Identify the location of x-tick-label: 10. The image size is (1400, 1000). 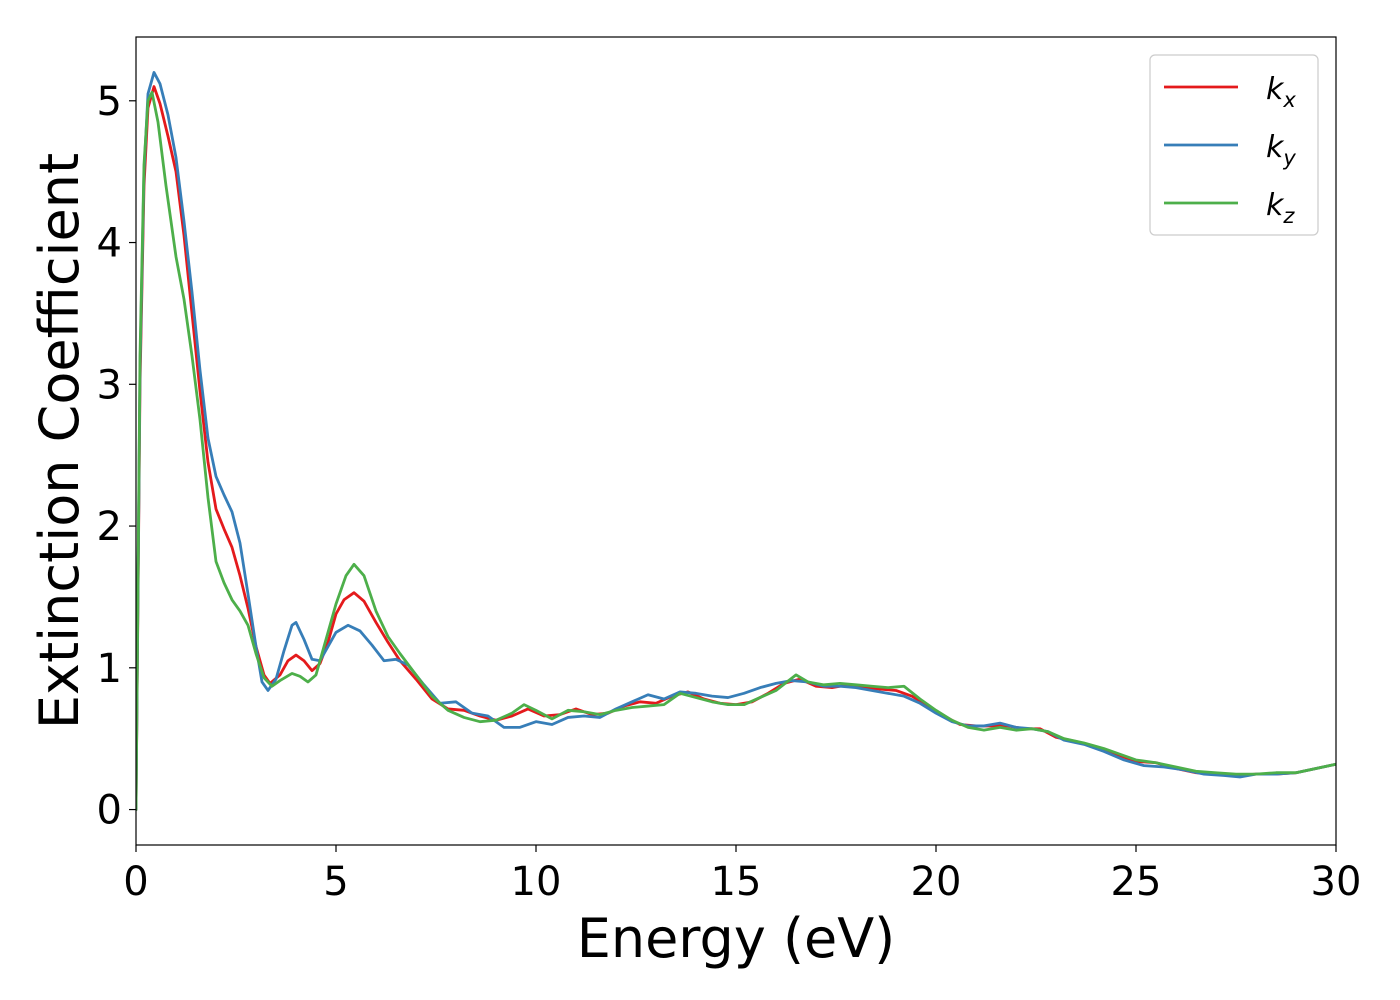
(536, 882).